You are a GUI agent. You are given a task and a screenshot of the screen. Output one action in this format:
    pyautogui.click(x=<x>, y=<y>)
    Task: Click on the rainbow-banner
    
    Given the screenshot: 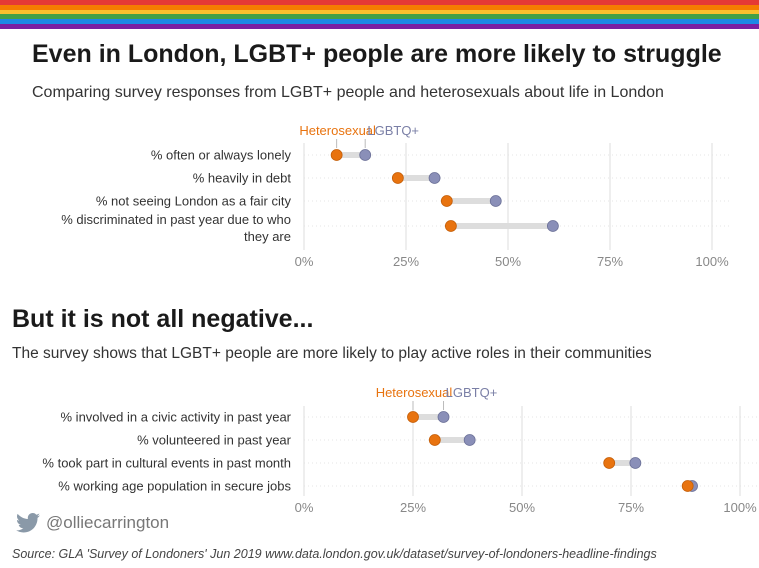 What is the action you would take?
    pyautogui.click(x=379, y=14)
    